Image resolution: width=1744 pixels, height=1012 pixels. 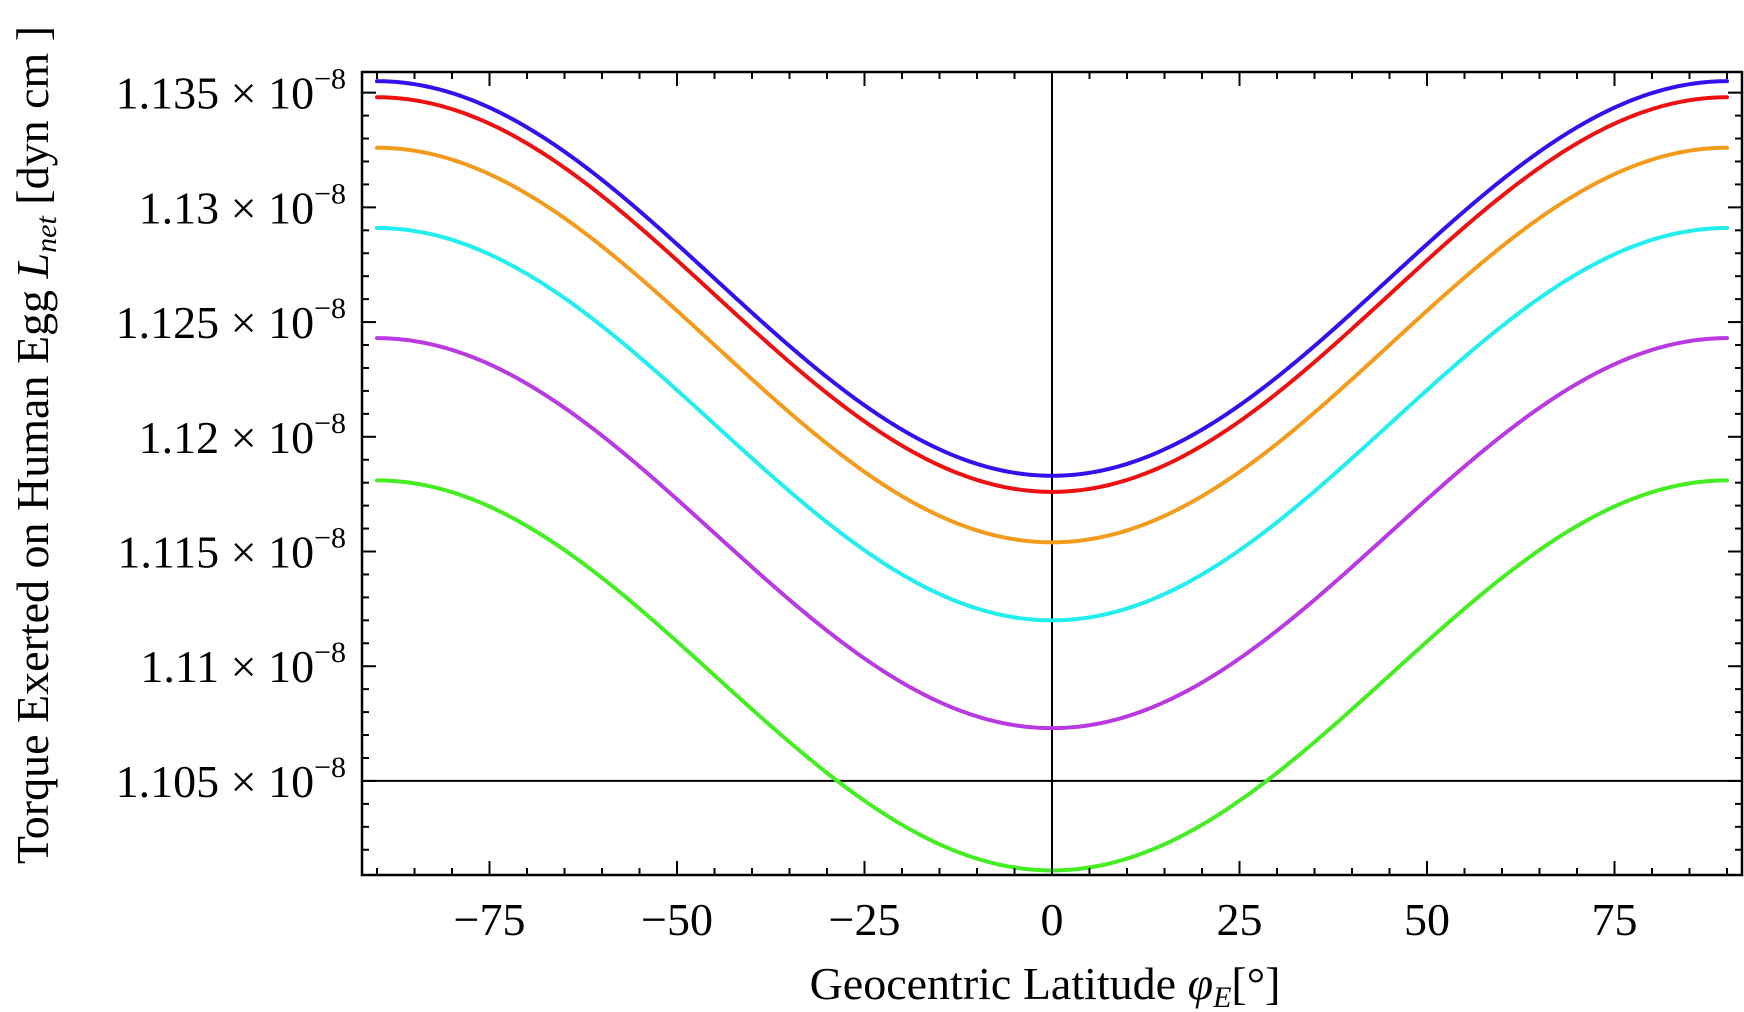 I want to click on x-axis-title-main: Geocentric Latitude, so click(x=999, y=983).